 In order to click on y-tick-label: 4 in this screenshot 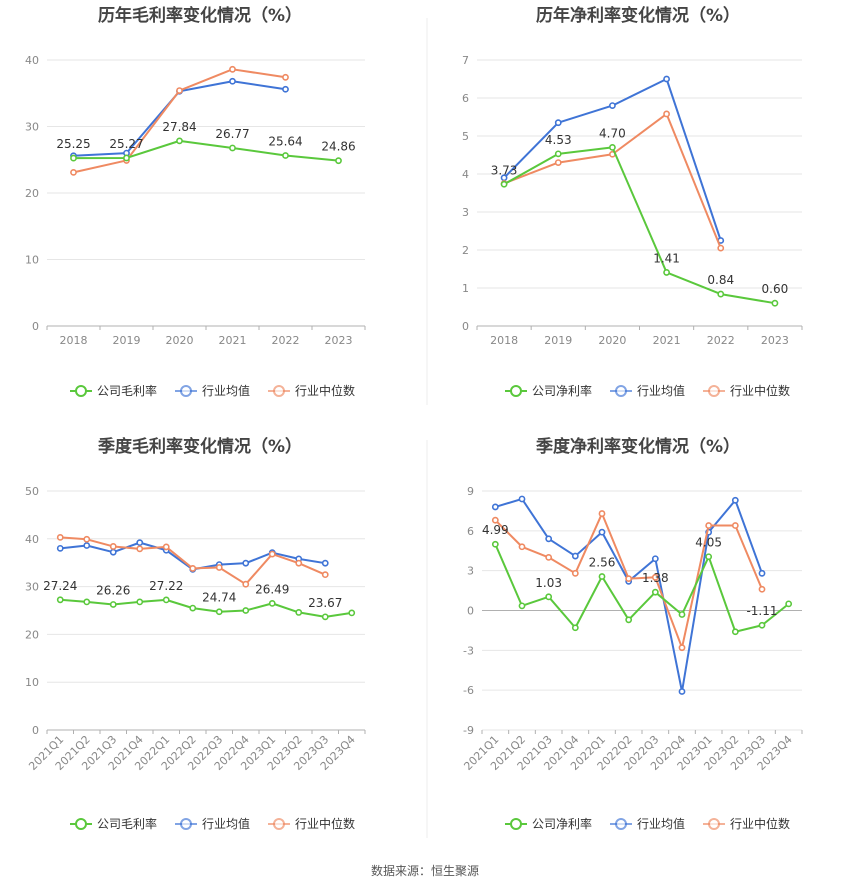, I will do `click(465, 174)`.